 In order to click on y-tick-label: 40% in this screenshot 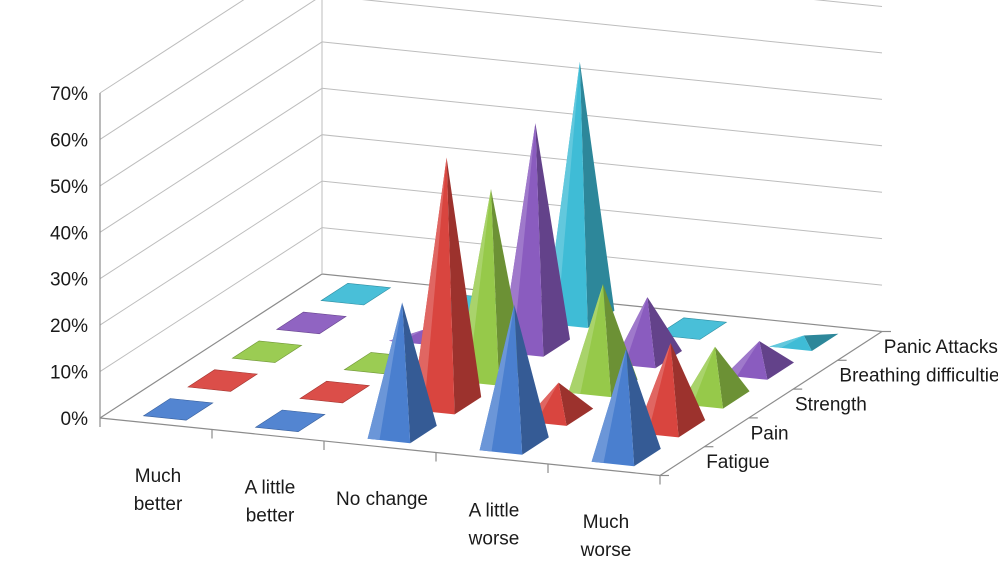, I will do `click(69, 233)`.